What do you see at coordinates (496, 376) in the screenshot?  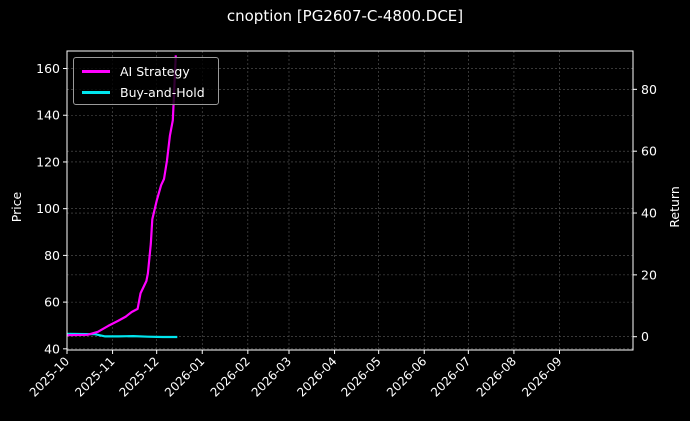 I see `svg-text: 2026-08` at bounding box center [496, 376].